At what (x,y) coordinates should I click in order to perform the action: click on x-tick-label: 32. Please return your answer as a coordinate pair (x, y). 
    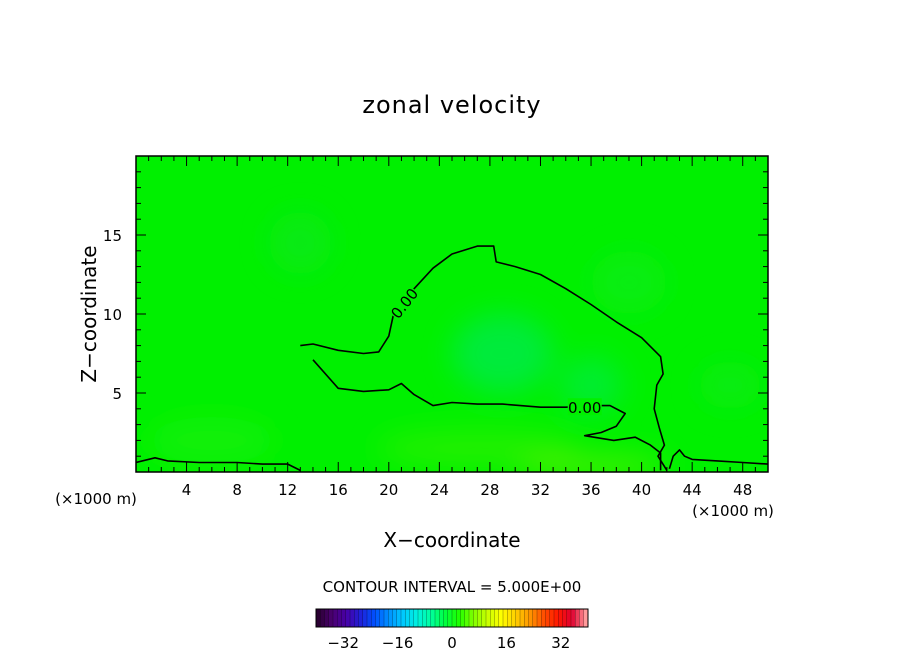
    Looking at the image, I should click on (540, 490).